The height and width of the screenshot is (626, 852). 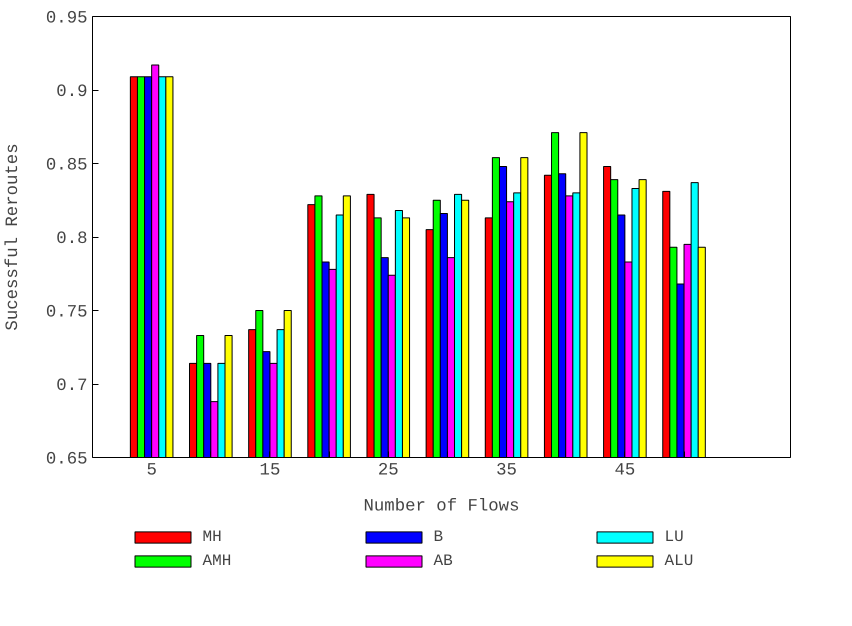 What do you see at coordinates (625, 471) in the screenshot?
I see `x-tick-label: 45` at bounding box center [625, 471].